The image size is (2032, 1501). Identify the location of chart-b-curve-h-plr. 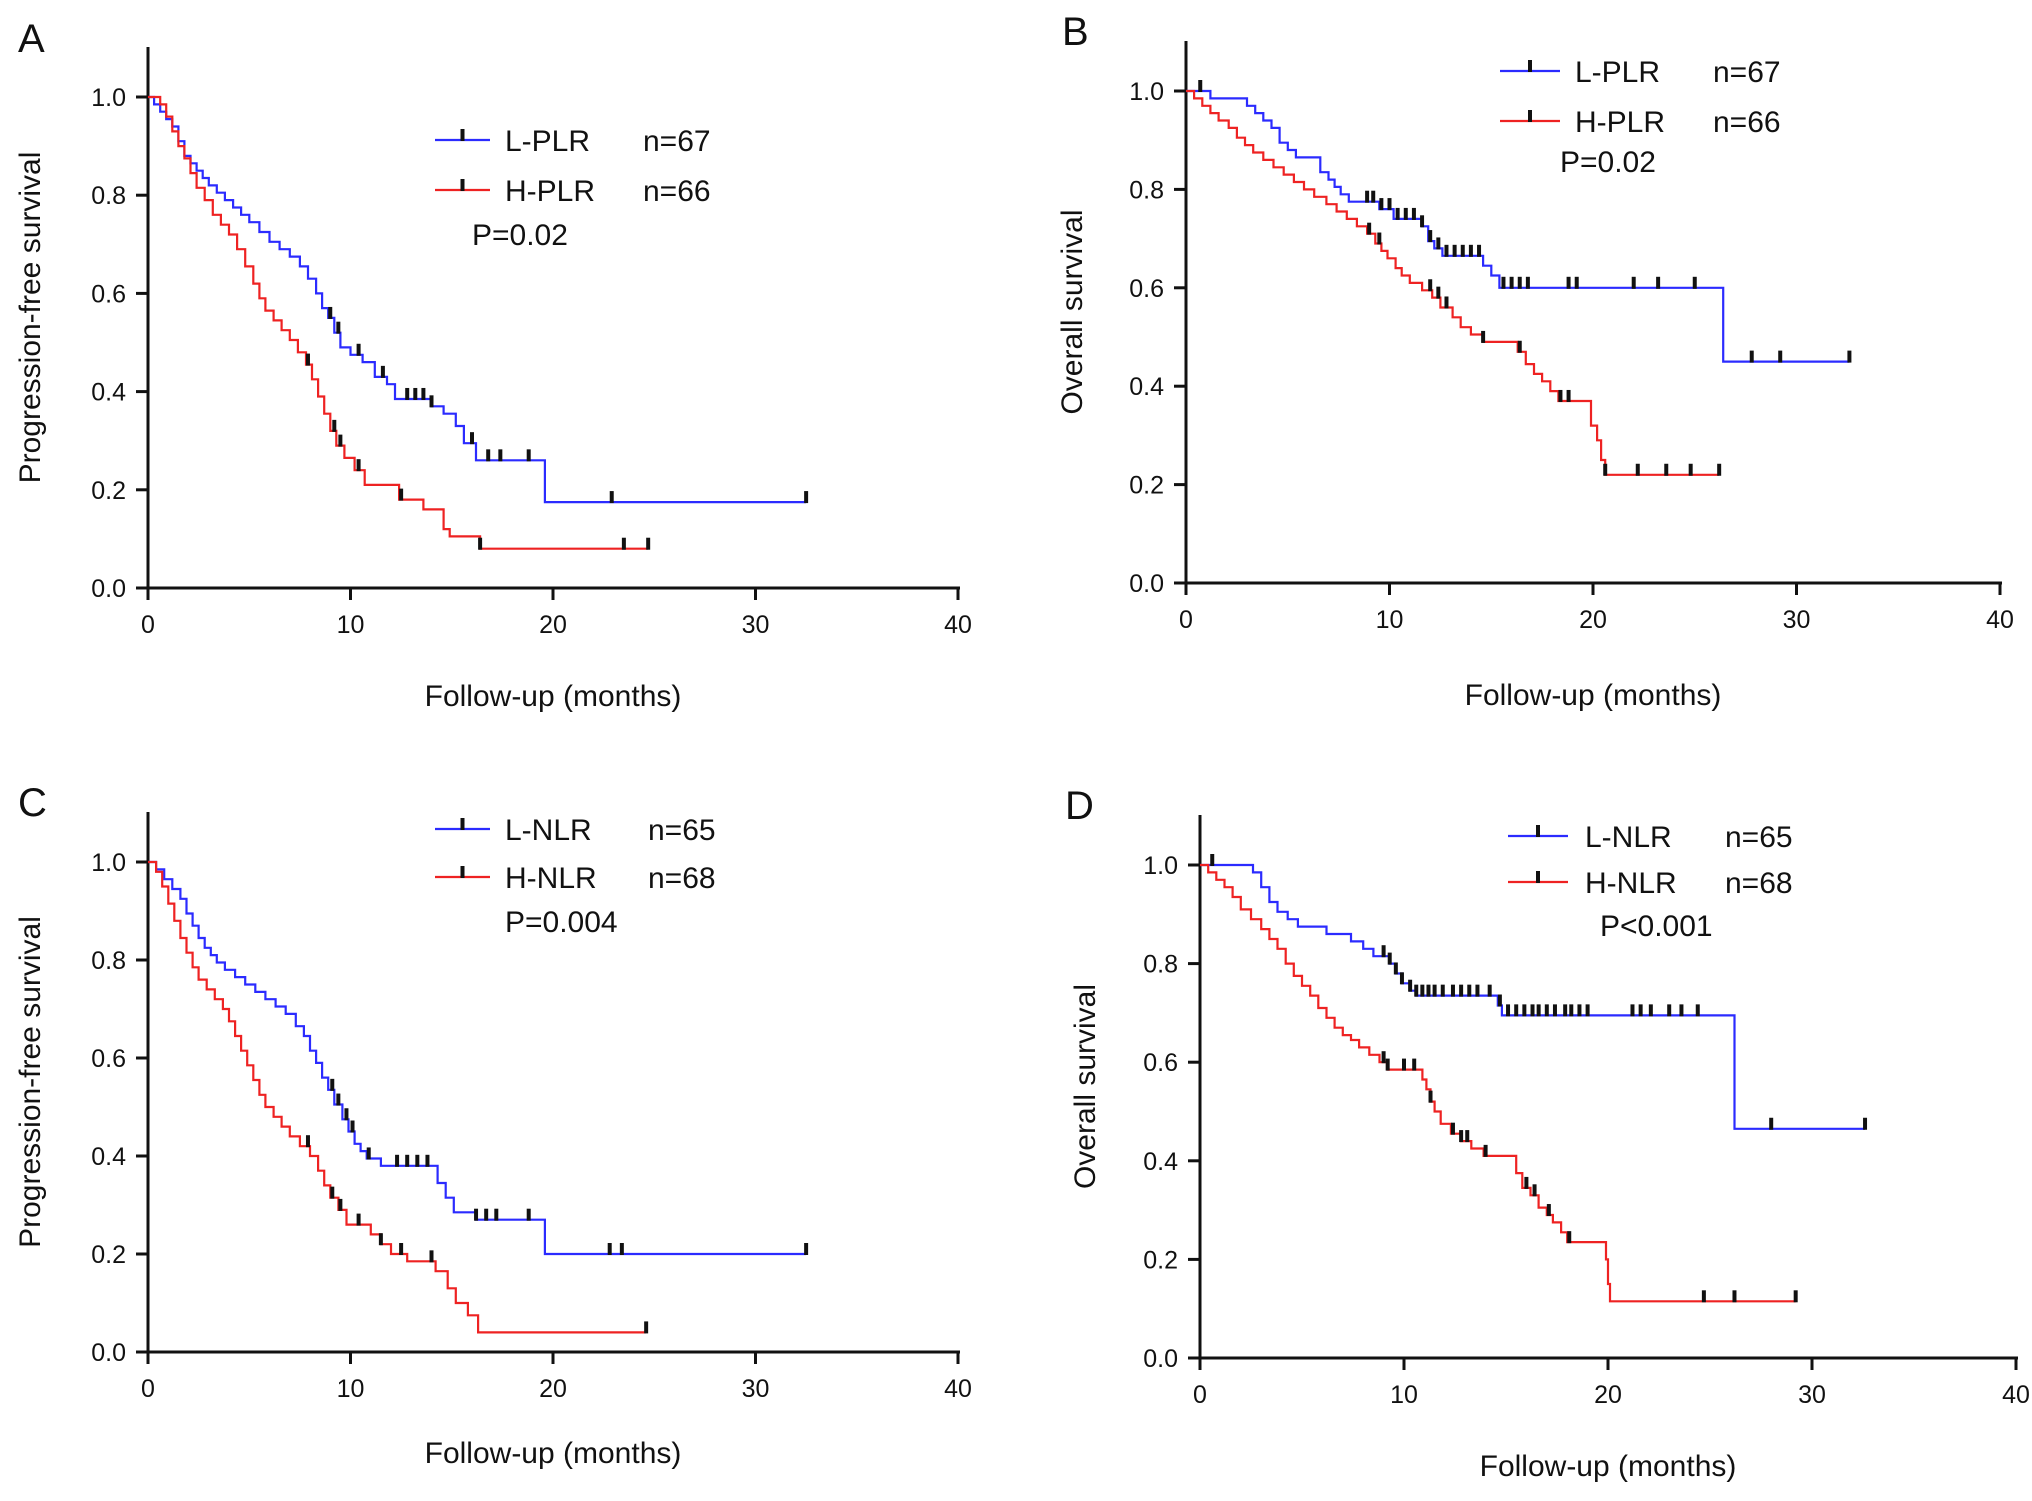
(1453, 282).